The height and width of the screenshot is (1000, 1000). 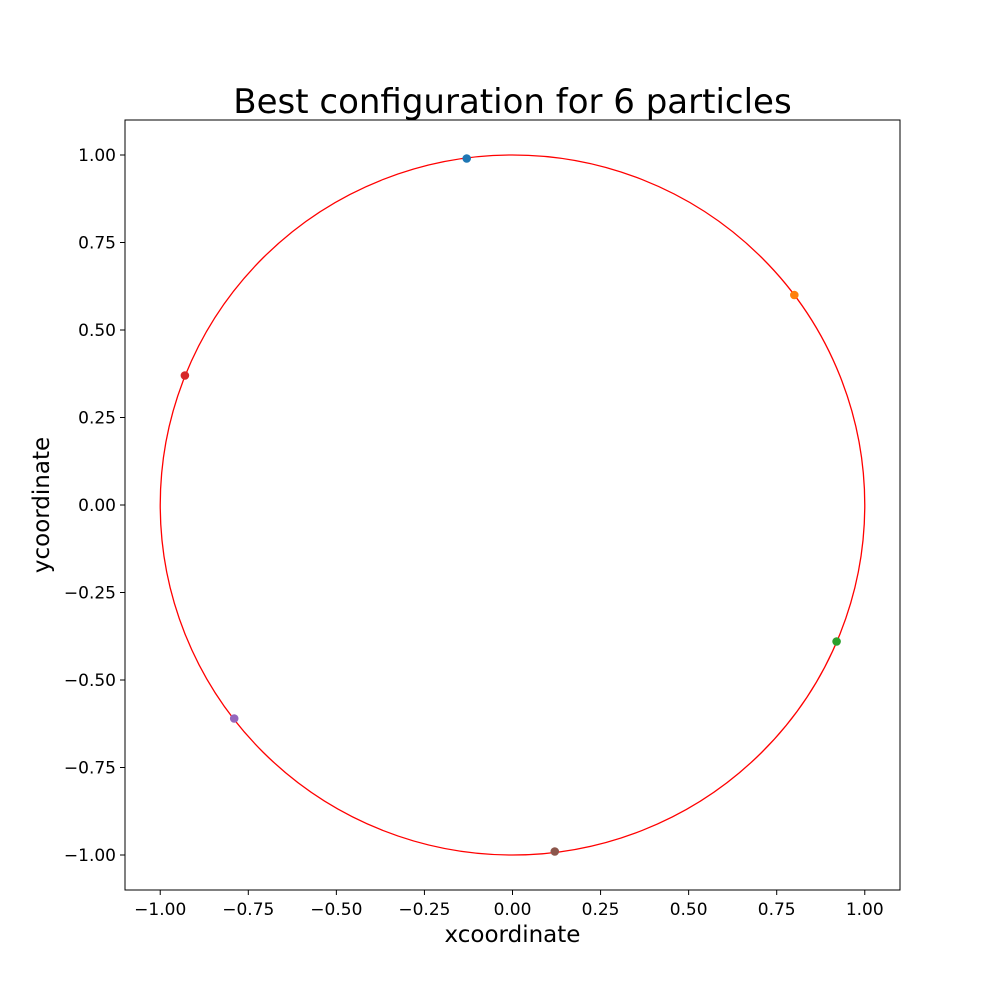 What do you see at coordinates (97, 244) in the screenshot?
I see `y-tick-label: 0.75` at bounding box center [97, 244].